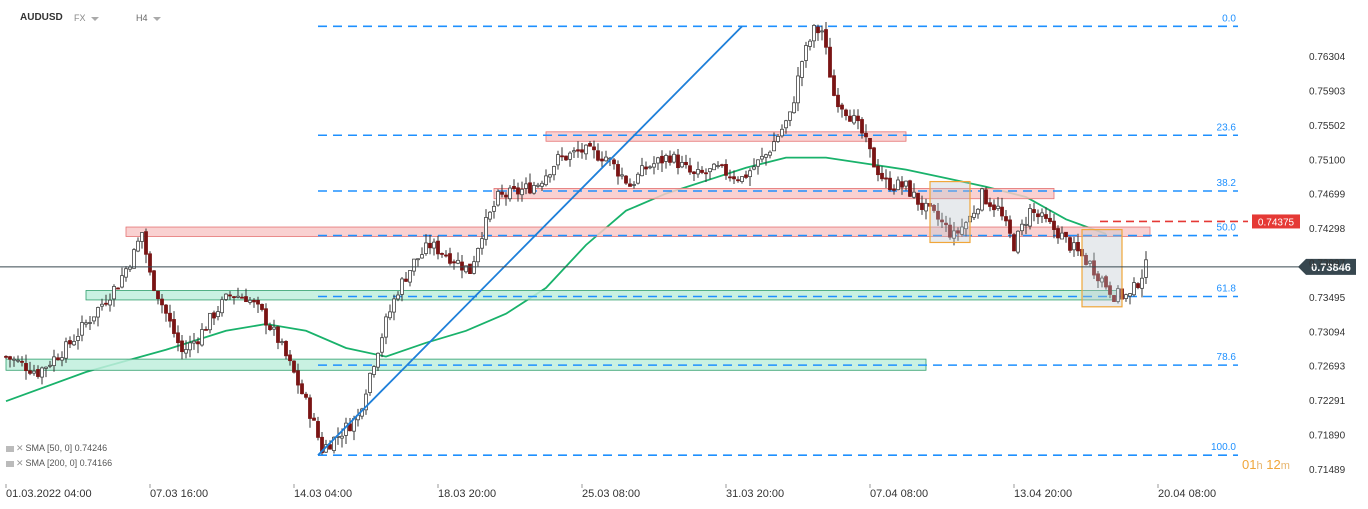 This screenshot has width=1368, height=509. I want to click on alert-price-tag, so click(1276, 221).